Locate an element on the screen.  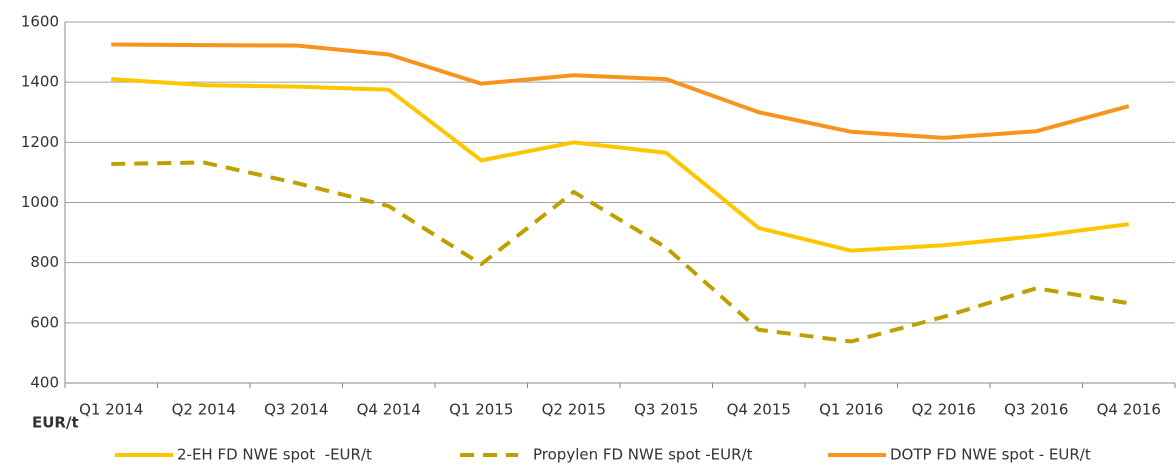
x-tick-label: Q4 2014 is located at coordinates (389, 410).